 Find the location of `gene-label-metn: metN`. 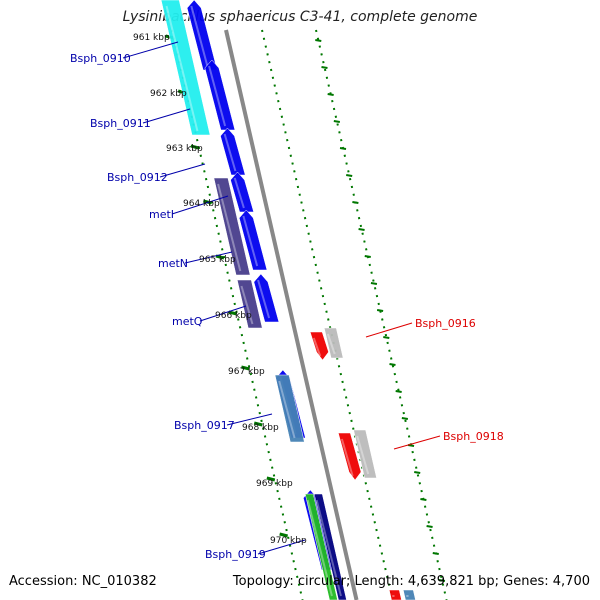

gene-label-metn: metN is located at coordinates (173, 263).